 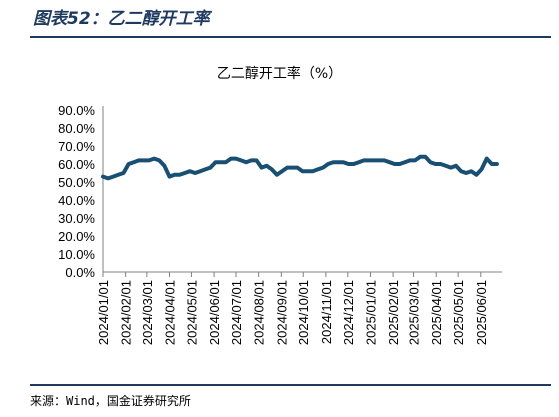 I want to click on x-tick-label: 2024/08/01, so click(x=259, y=312).